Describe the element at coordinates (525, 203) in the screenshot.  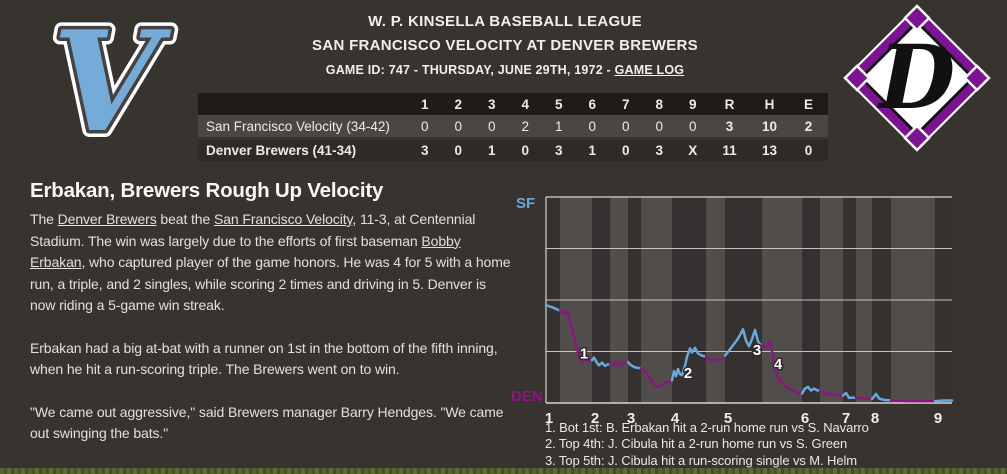
I see `sf-axis-label: SF` at that location.